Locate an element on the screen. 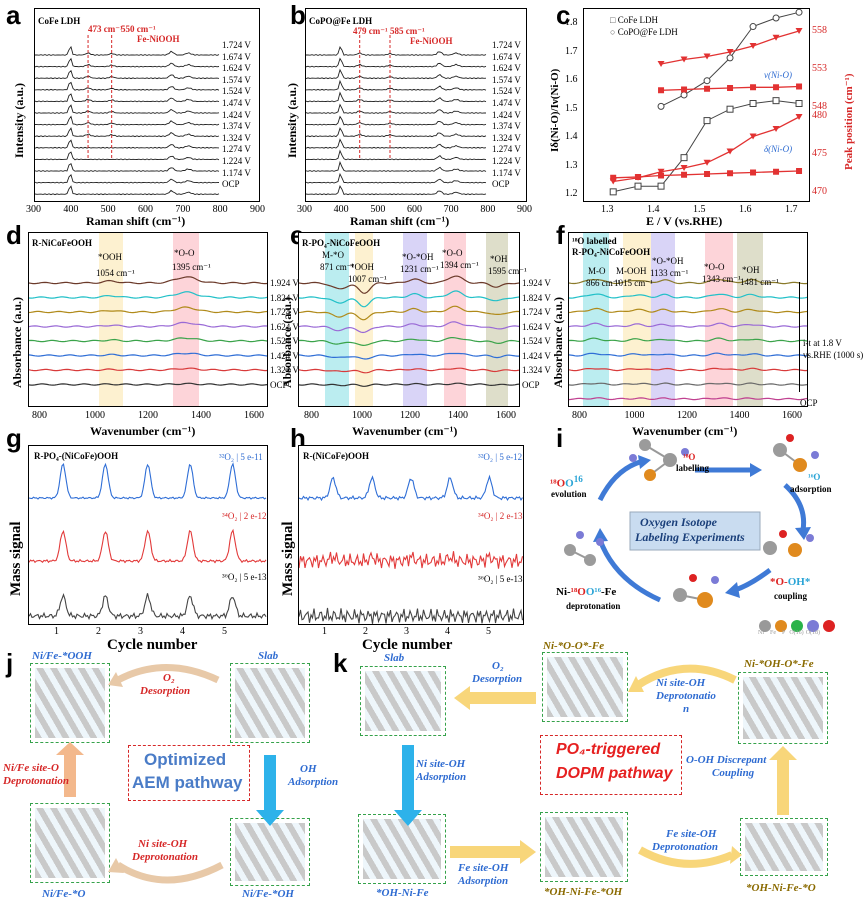  raman-a-xtick-2: 500 is located at coordinates (108, 209).